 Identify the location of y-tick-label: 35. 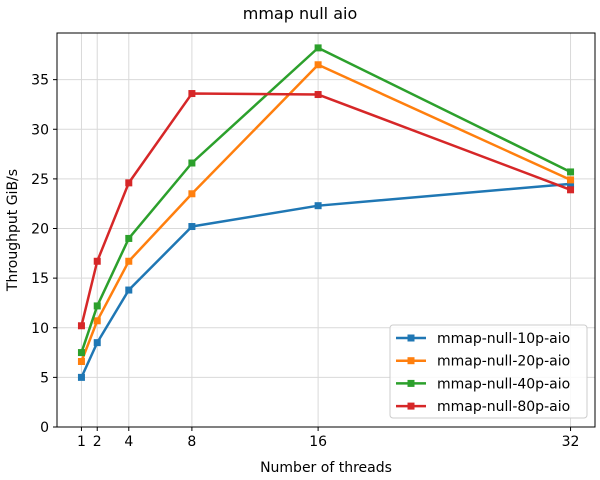
(40, 81).